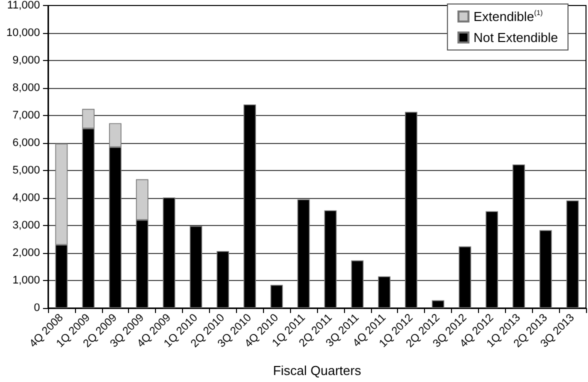 This screenshot has height=382, width=588. Describe the element at coordinates (26, 170) in the screenshot. I see `y-tick-label: 5,000` at that location.